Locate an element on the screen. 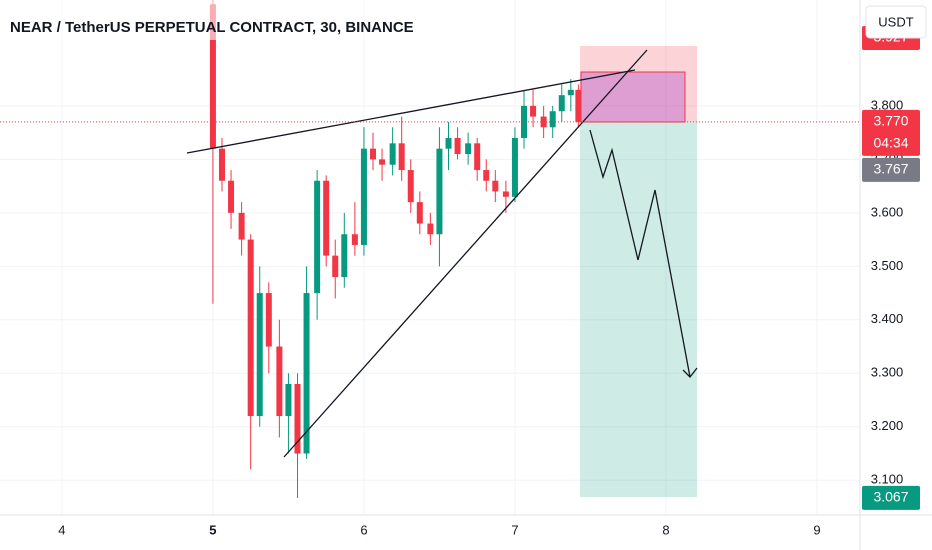  y-tick-label: 3.500 is located at coordinates (887, 265).